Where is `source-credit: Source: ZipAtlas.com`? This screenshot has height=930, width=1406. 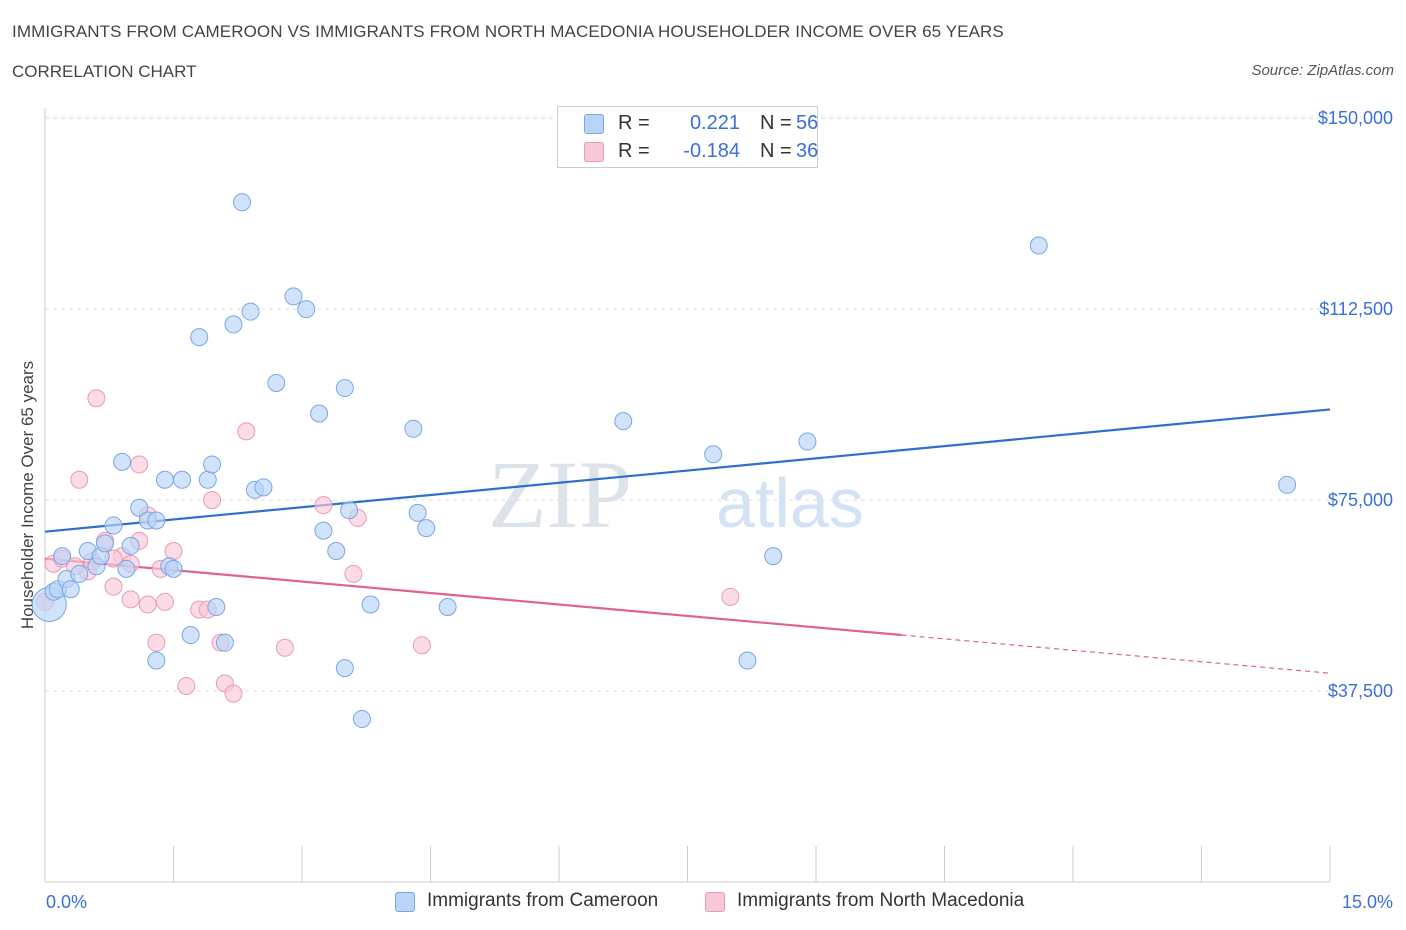 source-credit: Source: ZipAtlas.com is located at coordinates (1322, 70).